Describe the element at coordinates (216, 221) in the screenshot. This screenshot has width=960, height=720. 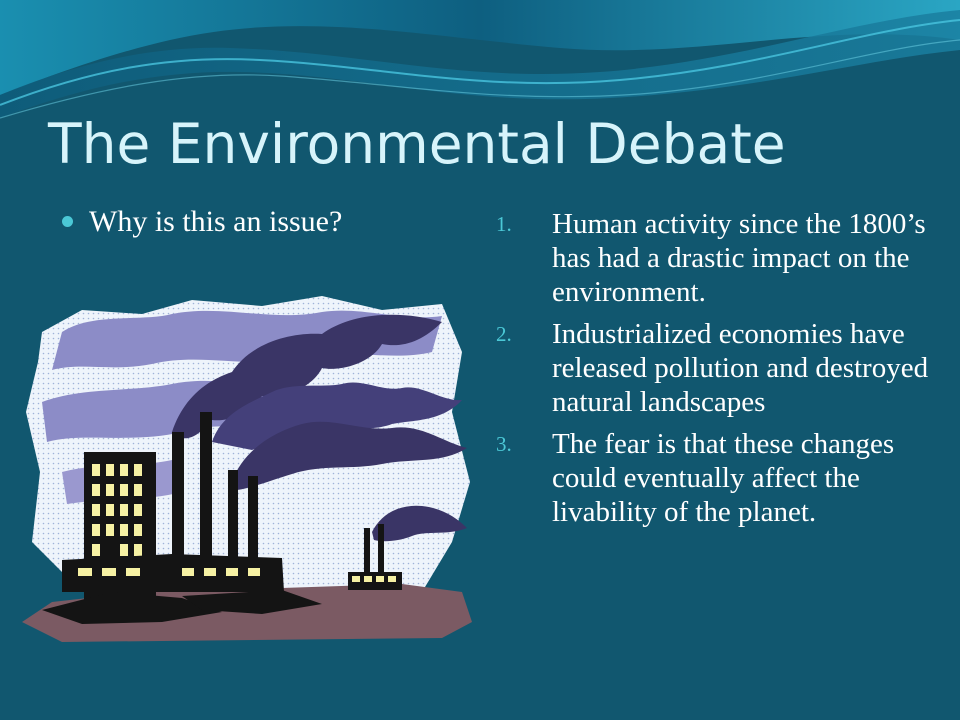
I see `bullet-text: Why is this an issue?` at that location.